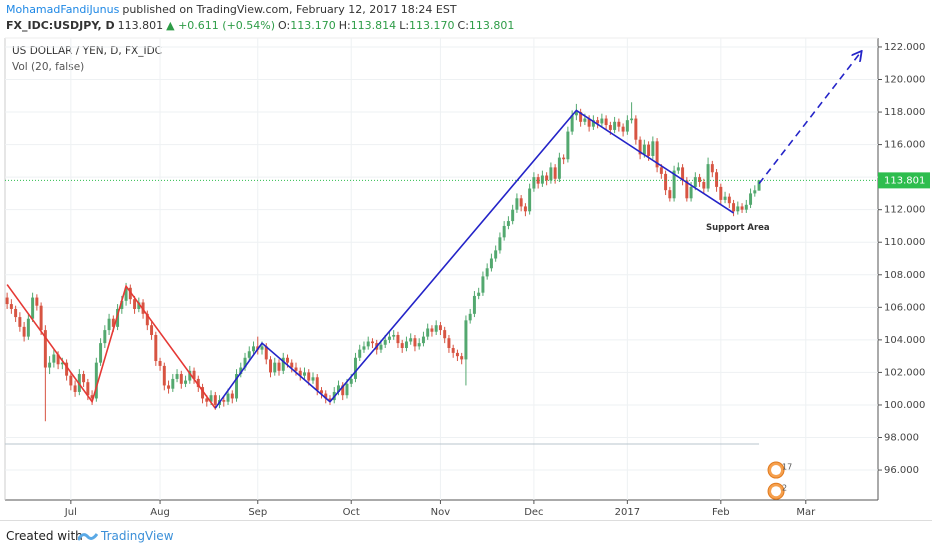 The width and height of the screenshot is (932, 550). What do you see at coordinates (904, 112) in the screenshot?
I see `y-tick-label: 118.000` at bounding box center [904, 112].